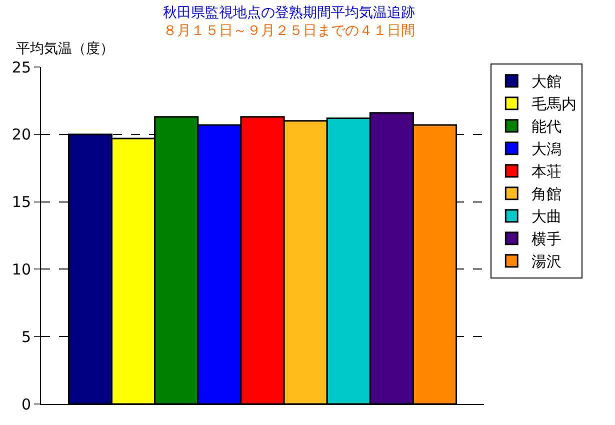 The width and height of the screenshot is (615, 425). Describe the element at coordinates (289, 31) in the screenshot. I see `chart-subtitle: ８月１５日～９月２５日までの４１日間` at that location.